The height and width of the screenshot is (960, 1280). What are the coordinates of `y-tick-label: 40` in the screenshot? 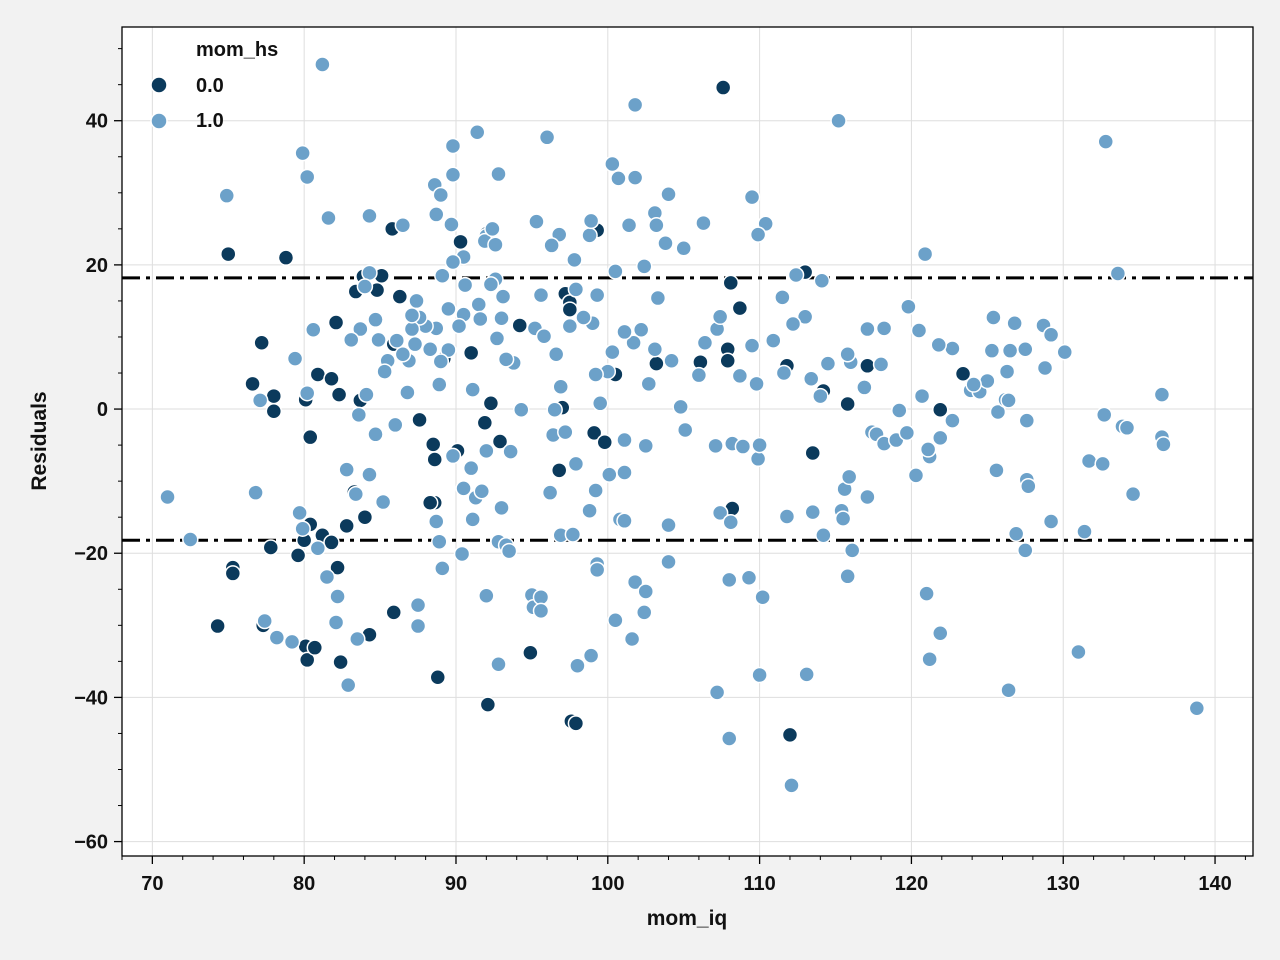 It's located at (97, 122).